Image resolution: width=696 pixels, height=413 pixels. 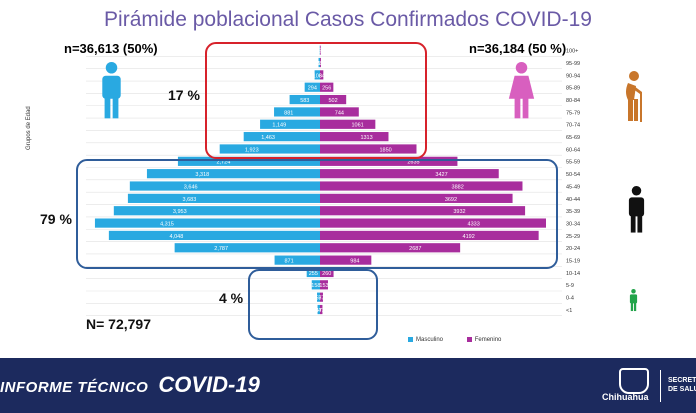 What do you see at coordinates (180, 212) in the screenshot?
I see `male-bar-label: 3,953` at bounding box center [180, 212].